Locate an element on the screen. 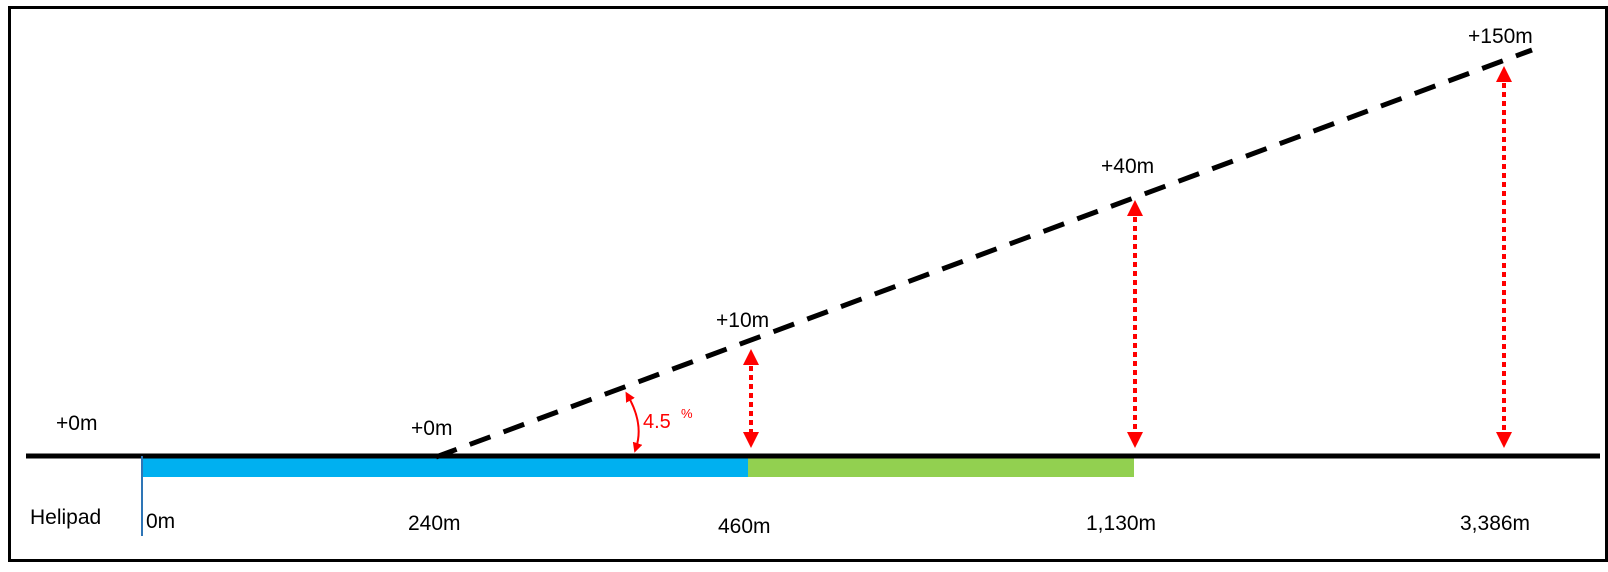 Image resolution: width=1608 pixels, height=572 pixels. slope-value-label: 4.5 is located at coordinates (657, 422).